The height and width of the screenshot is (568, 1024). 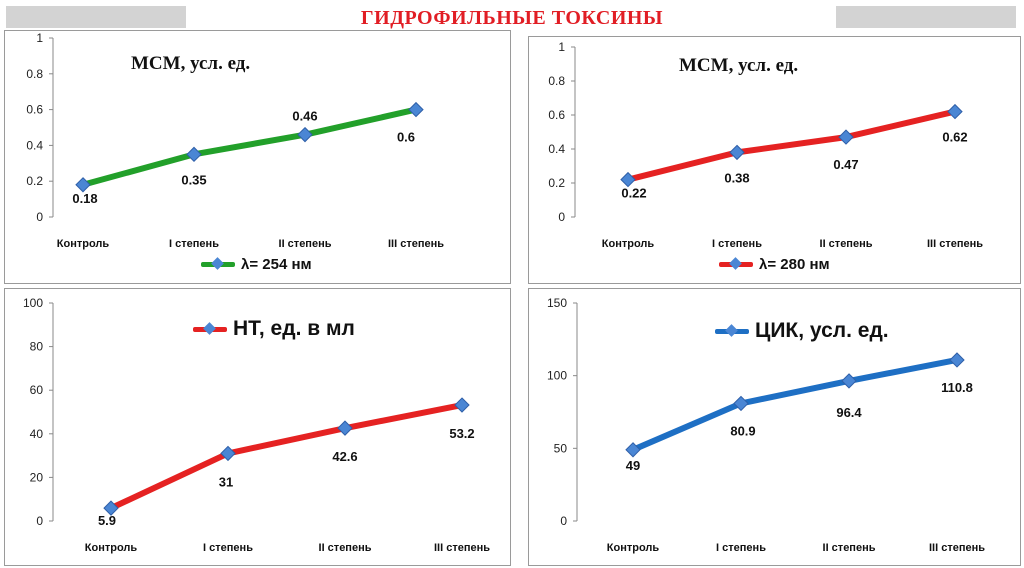 What do you see at coordinates (406, 137) in the screenshot?
I see `data-label: 0.6` at bounding box center [406, 137].